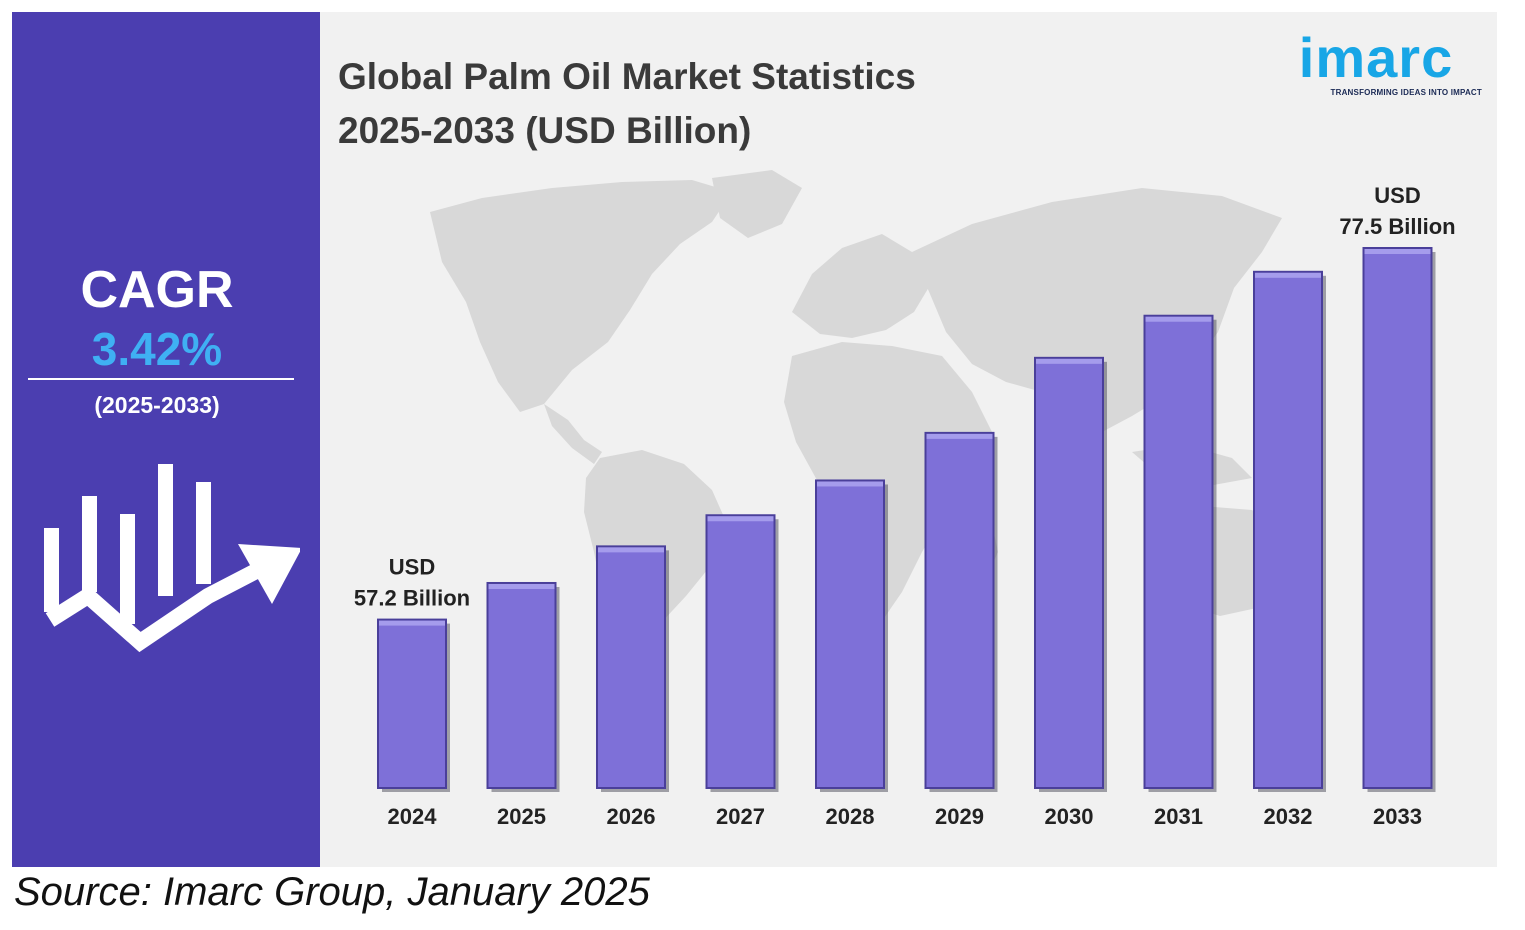 Image resolution: width=1525 pixels, height=930 pixels. I want to click on source-note: Source: Imarc Group, January 2025, so click(332, 892).